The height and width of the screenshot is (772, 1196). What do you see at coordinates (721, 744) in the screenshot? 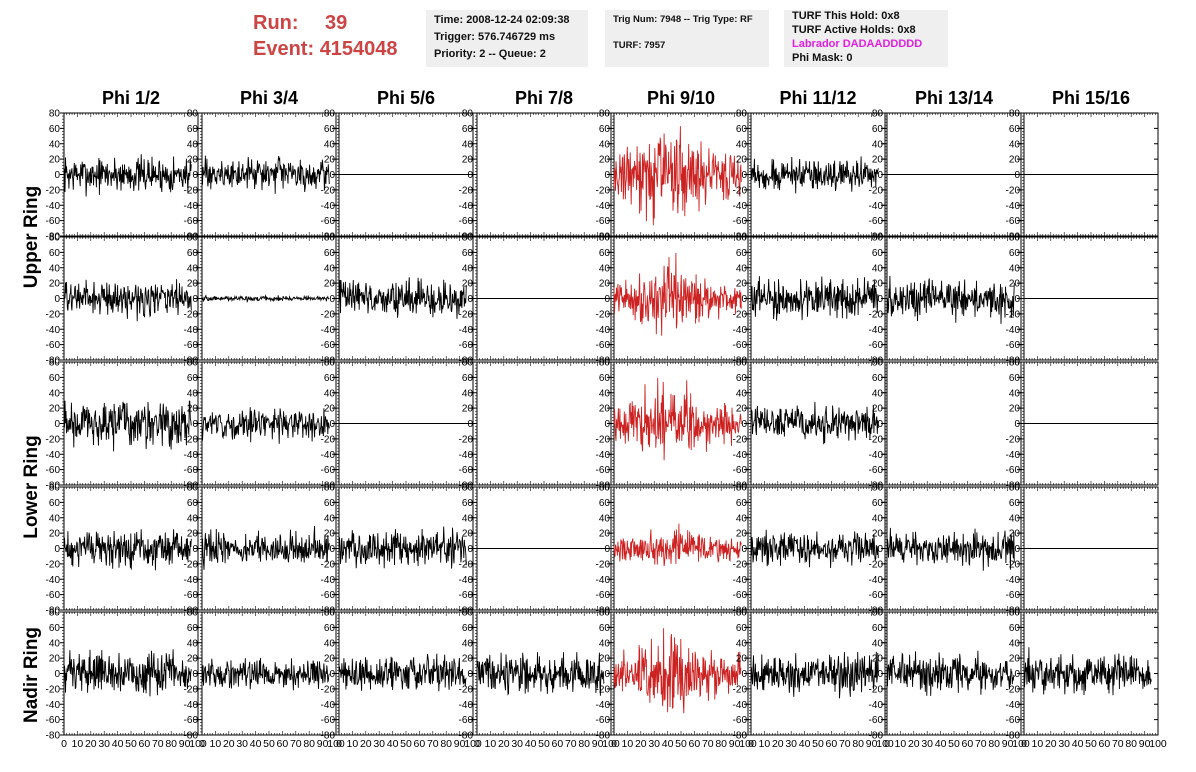
I see `x-tick-label: 80` at bounding box center [721, 744].